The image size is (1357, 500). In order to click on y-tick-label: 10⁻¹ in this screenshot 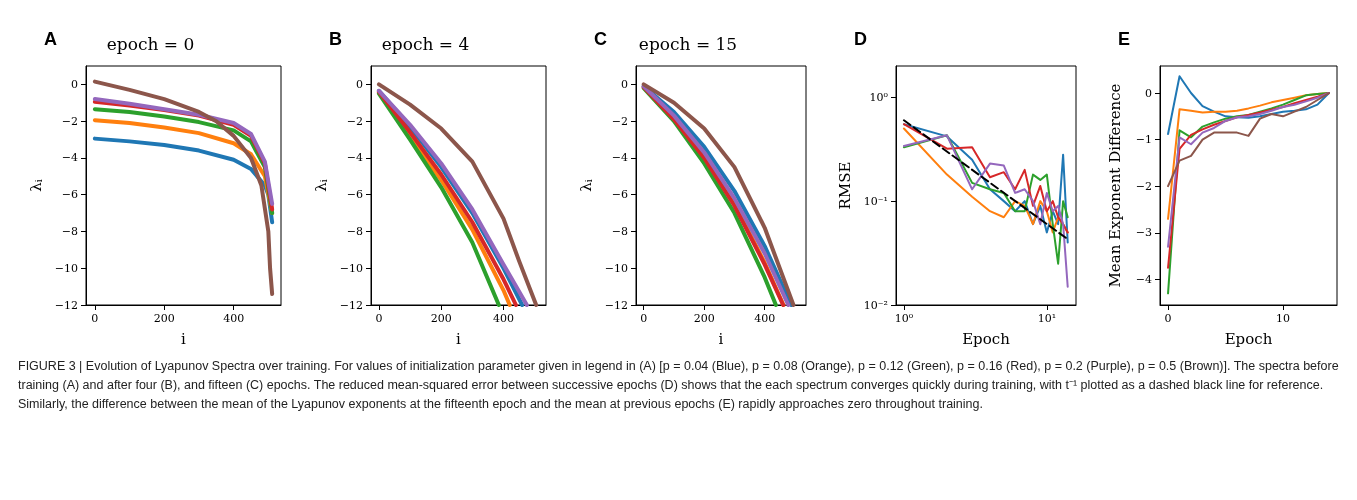, I will do `click(875, 201)`.